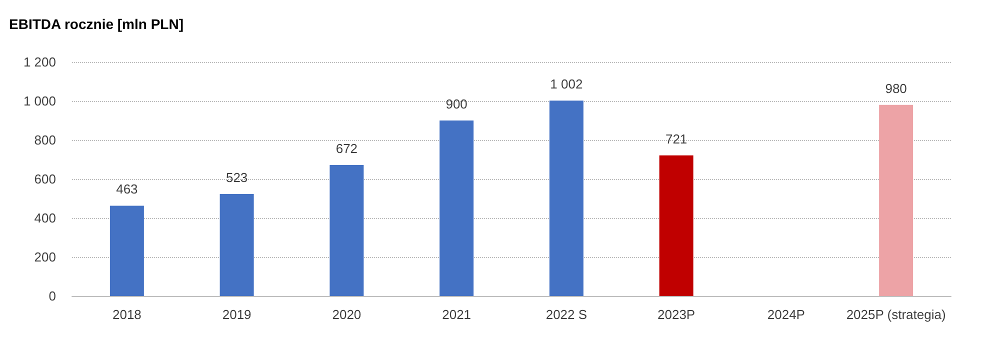  What do you see at coordinates (45, 179) in the screenshot?
I see `y-tick-label: 600` at bounding box center [45, 179].